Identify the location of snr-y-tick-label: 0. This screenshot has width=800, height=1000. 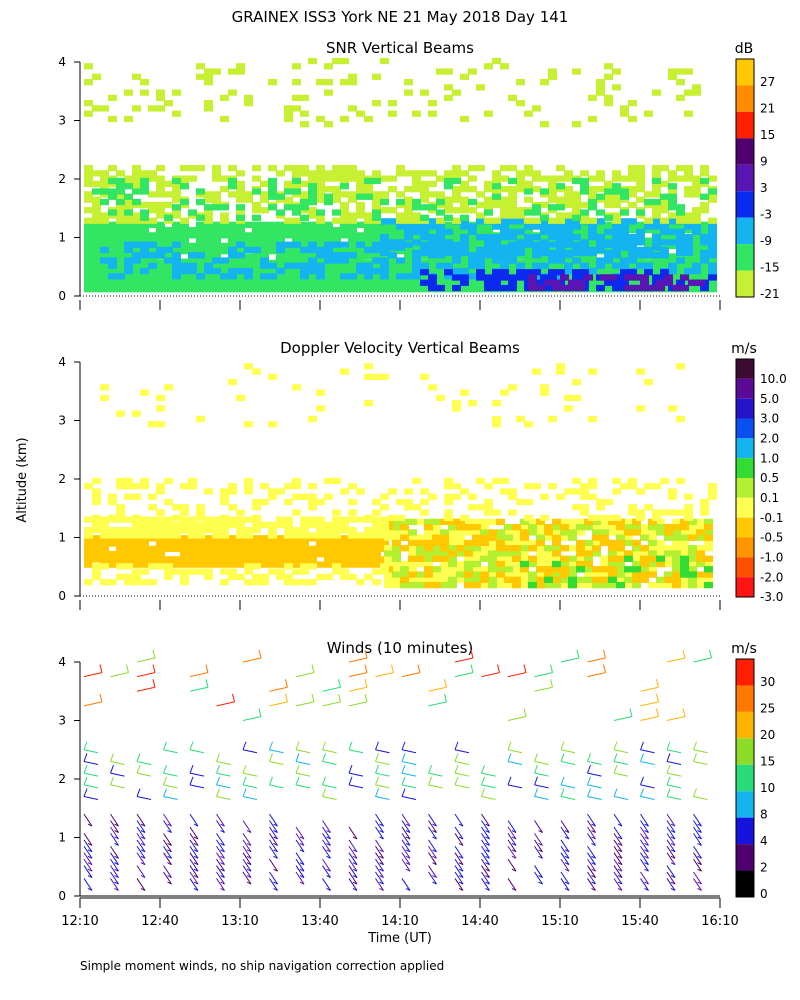
(62, 296).